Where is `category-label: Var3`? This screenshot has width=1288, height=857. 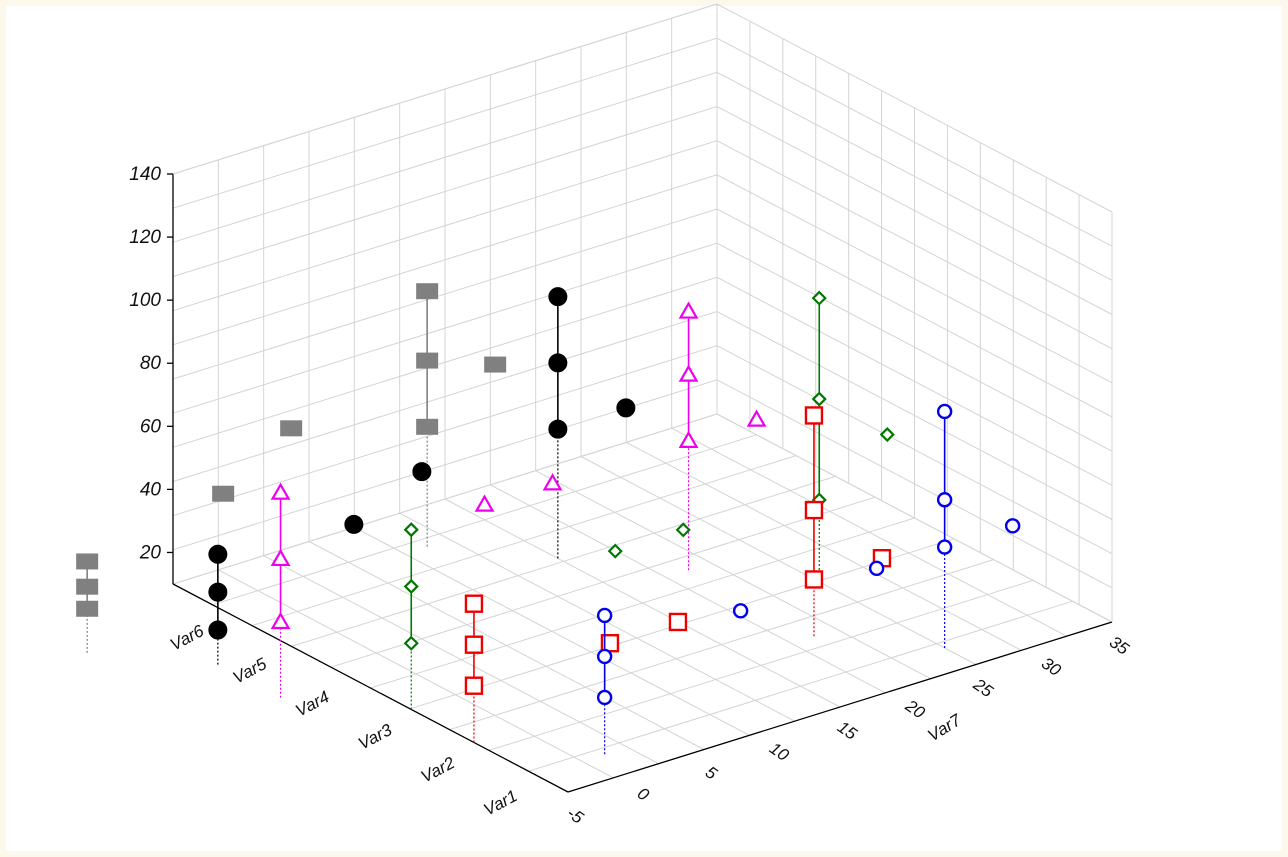
category-label: Var3 is located at coordinates (375, 737).